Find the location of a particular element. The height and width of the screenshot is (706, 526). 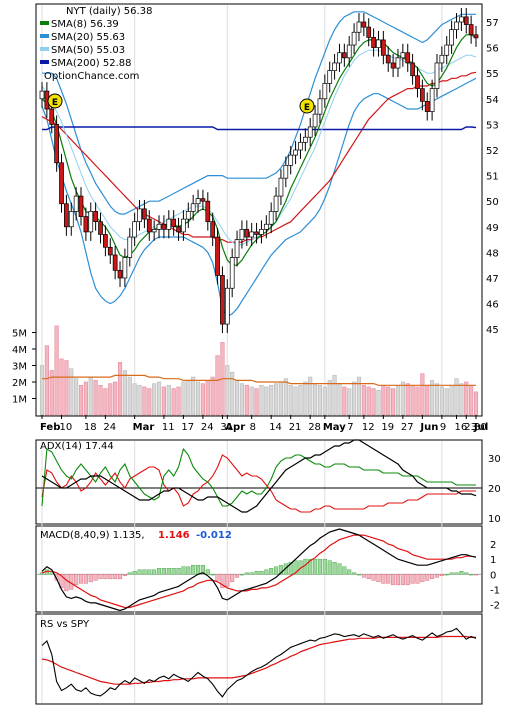

rs-label: RS vs SPY is located at coordinates (65, 624).